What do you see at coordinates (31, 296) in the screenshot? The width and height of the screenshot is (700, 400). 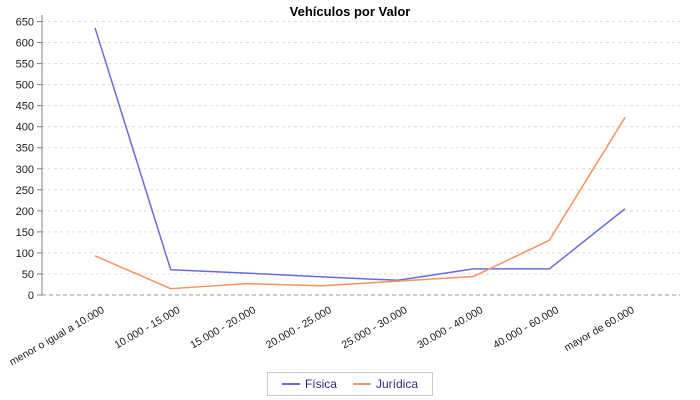 I see `y-tick-label: 0` at bounding box center [31, 296].